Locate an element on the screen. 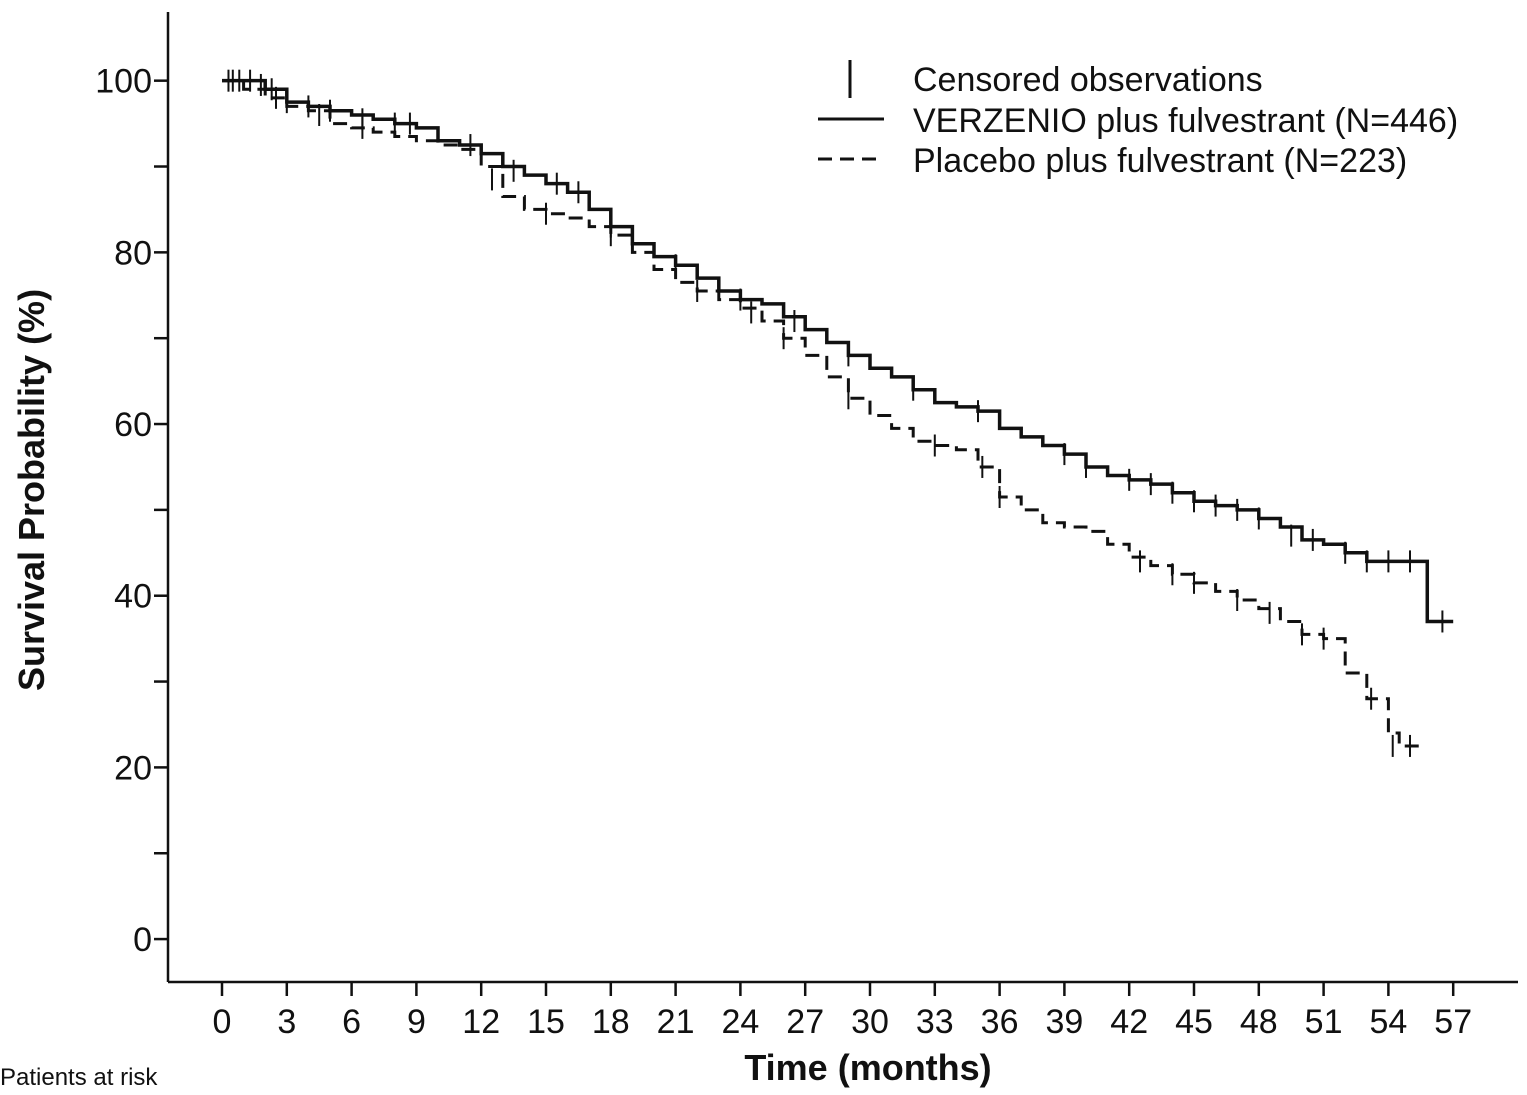  legend-censored-label: Censored observations is located at coordinates (1088, 80).